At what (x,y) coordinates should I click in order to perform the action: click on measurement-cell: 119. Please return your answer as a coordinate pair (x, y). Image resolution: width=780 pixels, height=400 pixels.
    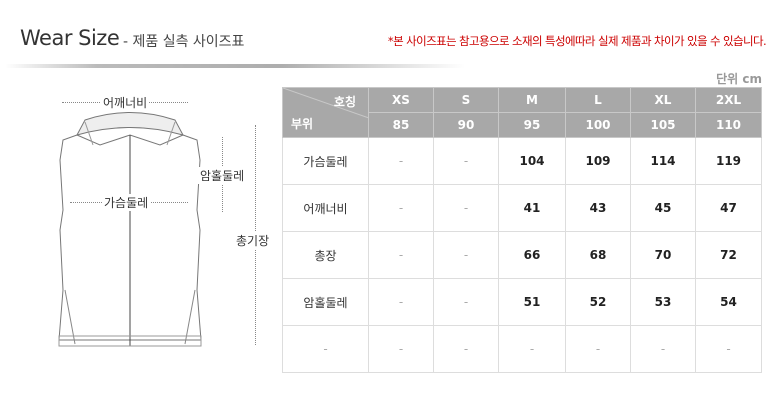
    Looking at the image, I should click on (728, 161).